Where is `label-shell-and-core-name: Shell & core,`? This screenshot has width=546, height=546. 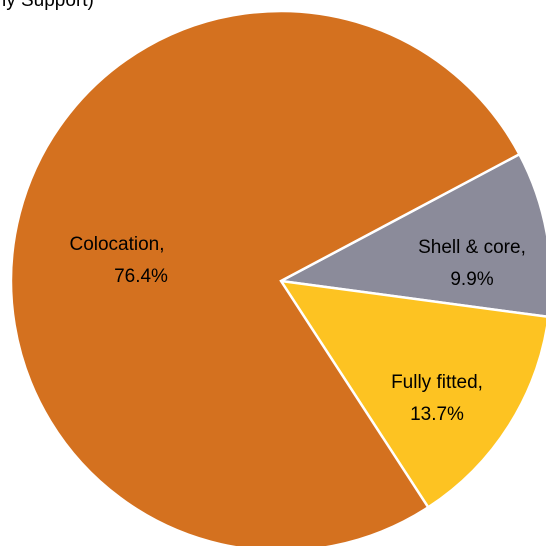
label-shell-and-core-name: Shell & core, is located at coordinates (472, 247).